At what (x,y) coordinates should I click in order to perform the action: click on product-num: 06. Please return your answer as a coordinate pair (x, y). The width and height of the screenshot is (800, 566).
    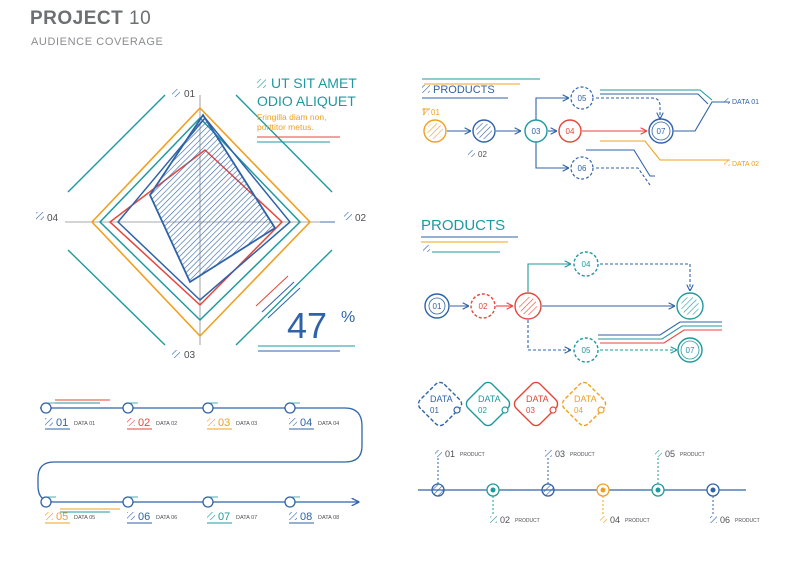
    Looking at the image, I should click on (725, 520).